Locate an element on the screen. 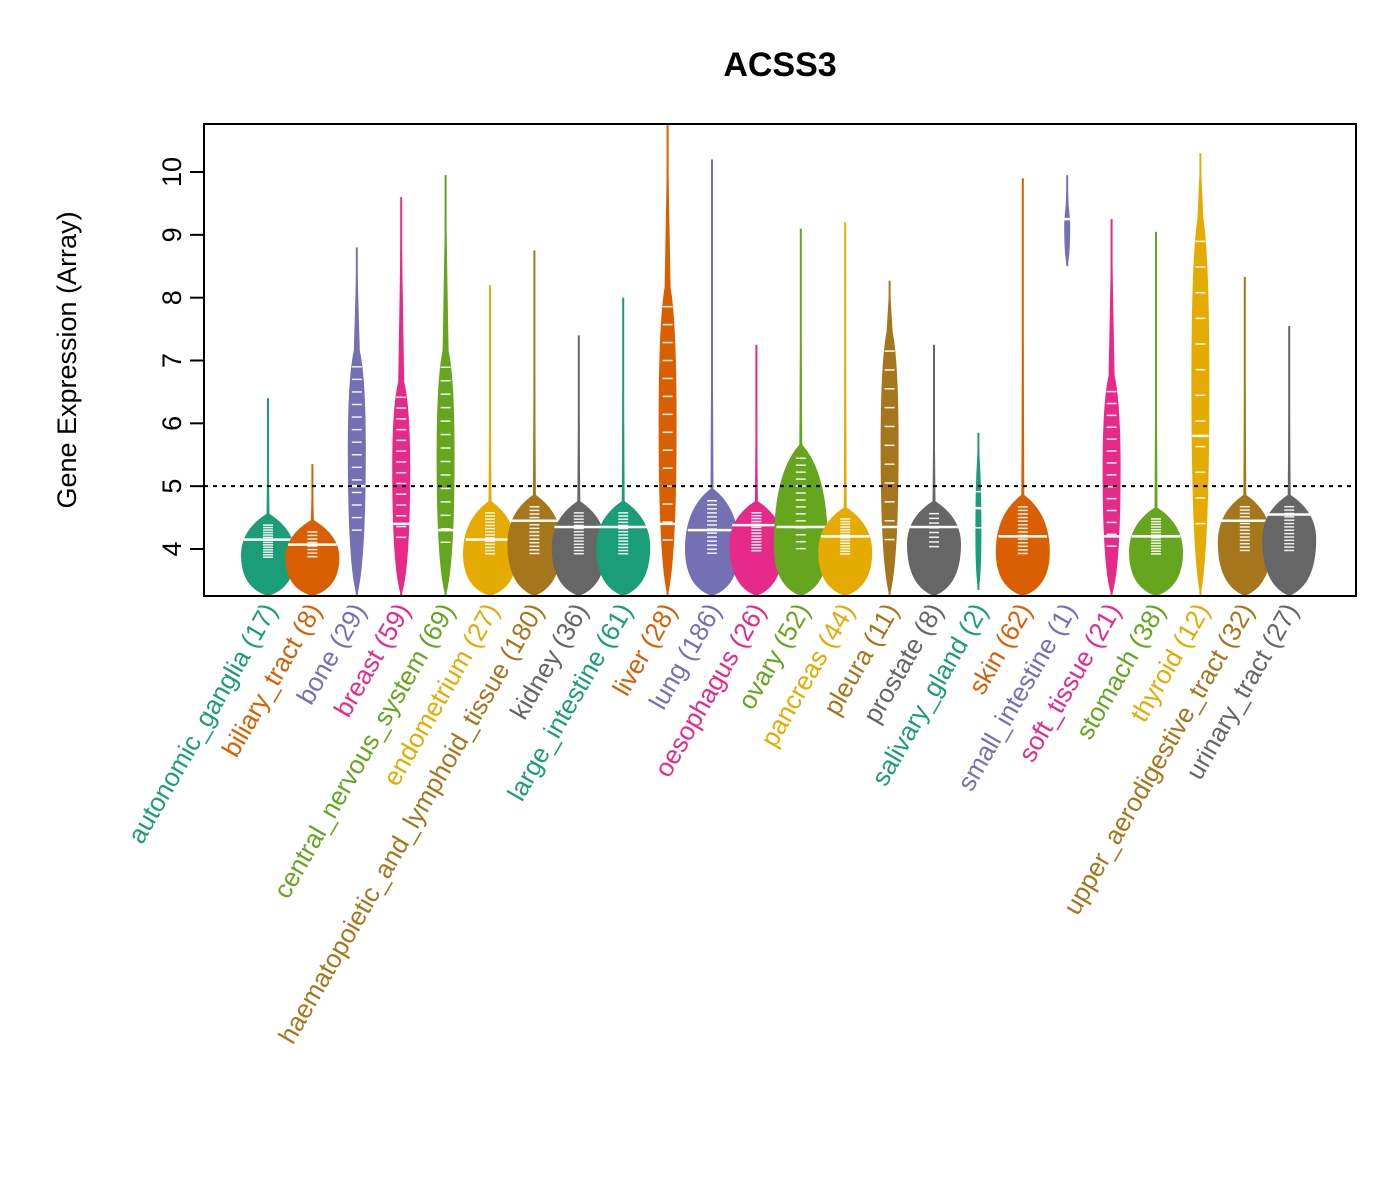 The image size is (1400, 1200). violin-small-intestine is located at coordinates (1067, 221).